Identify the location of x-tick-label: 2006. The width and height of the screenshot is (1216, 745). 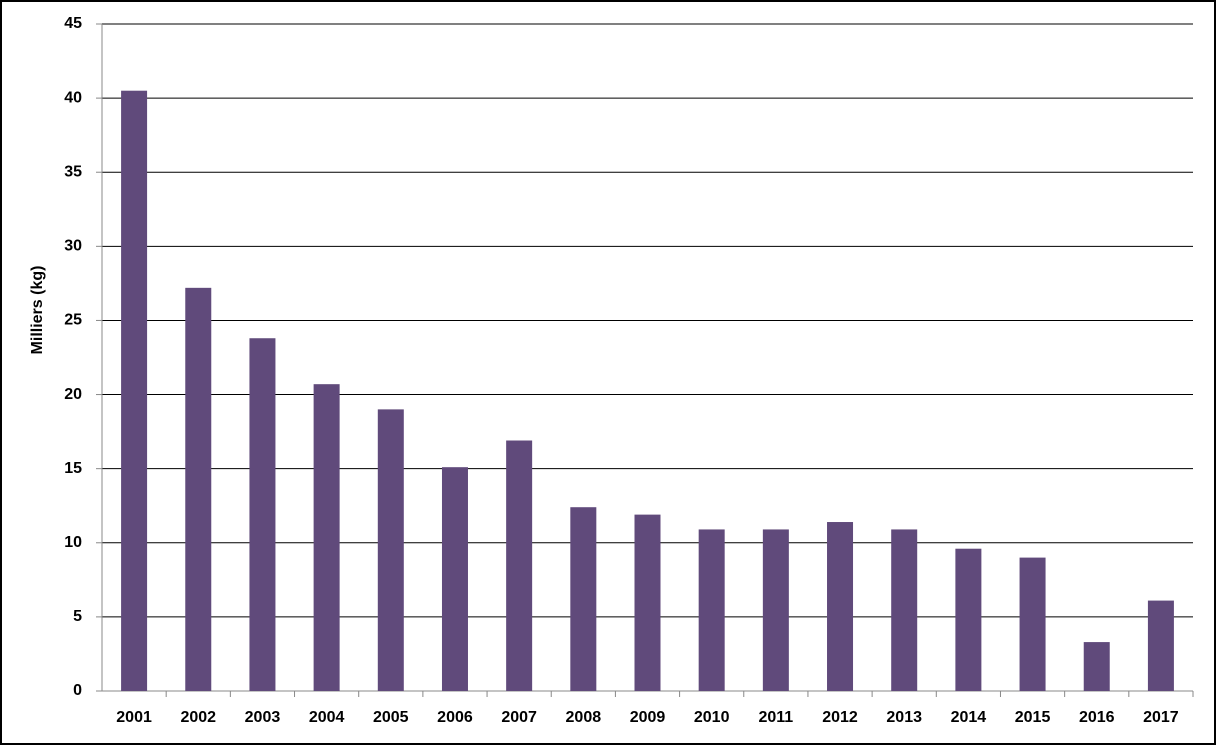
(455, 717).